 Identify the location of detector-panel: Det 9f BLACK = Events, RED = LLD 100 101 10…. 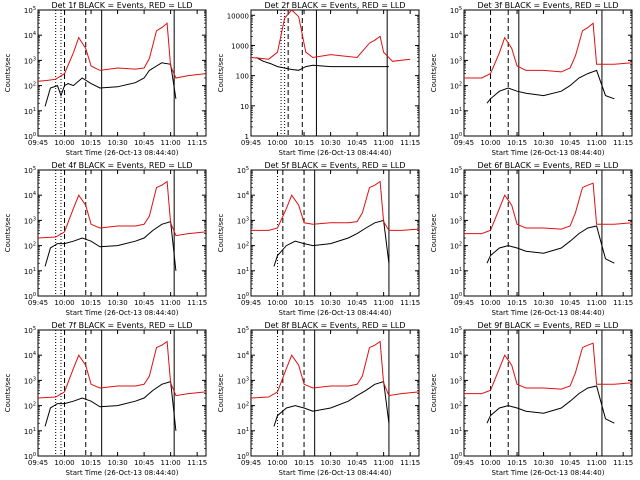
(531, 399).